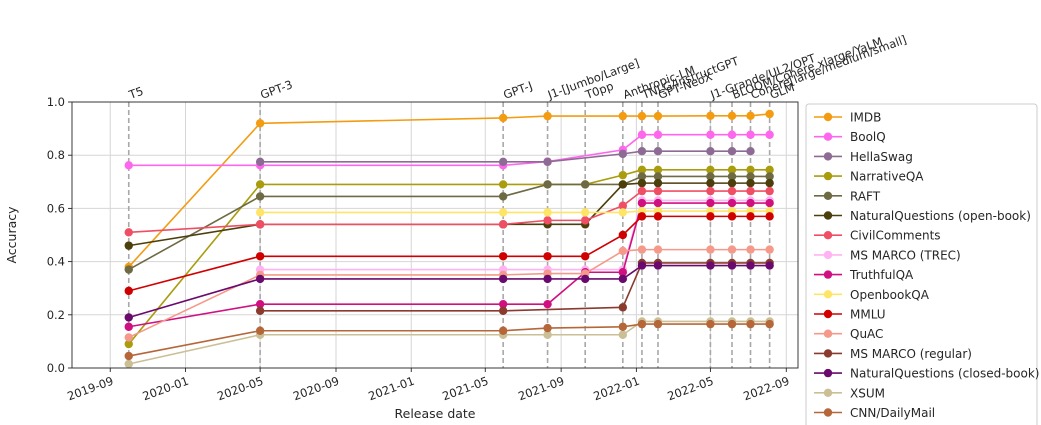 This screenshot has width=1041, height=425. I want to click on legend-label: MMLU, so click(868, 315).